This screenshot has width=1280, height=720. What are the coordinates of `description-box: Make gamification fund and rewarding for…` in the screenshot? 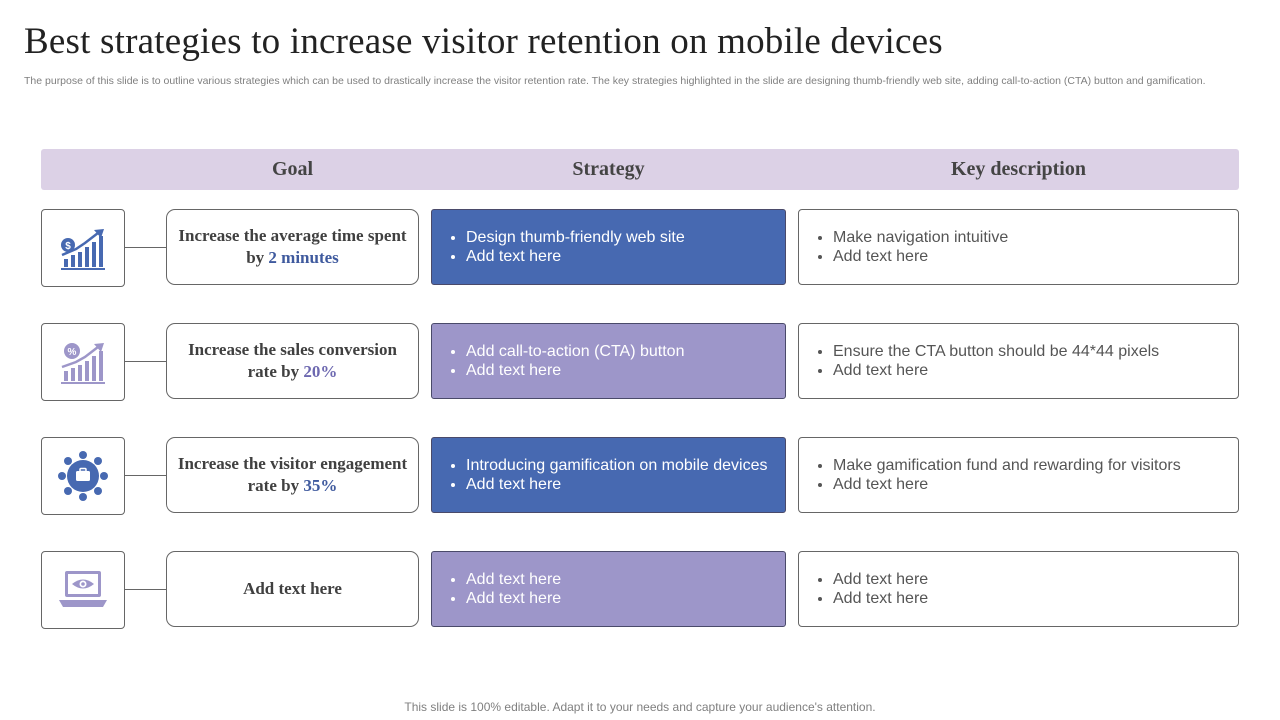 It's located at (1018, 475).